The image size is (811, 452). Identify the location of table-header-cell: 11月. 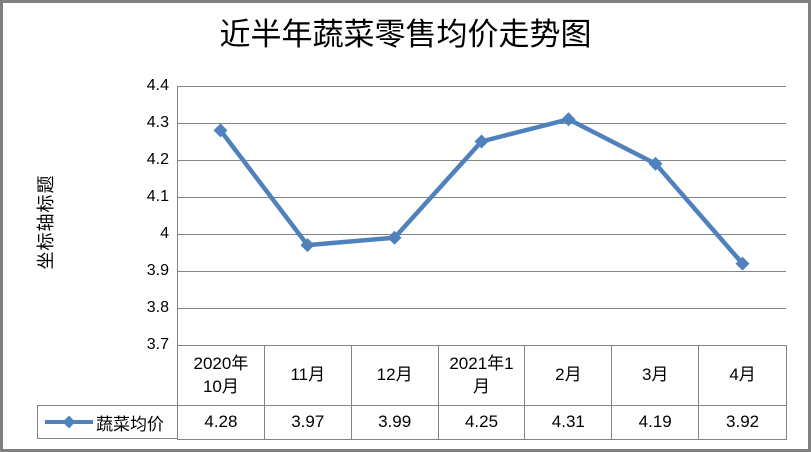
(308, 375).